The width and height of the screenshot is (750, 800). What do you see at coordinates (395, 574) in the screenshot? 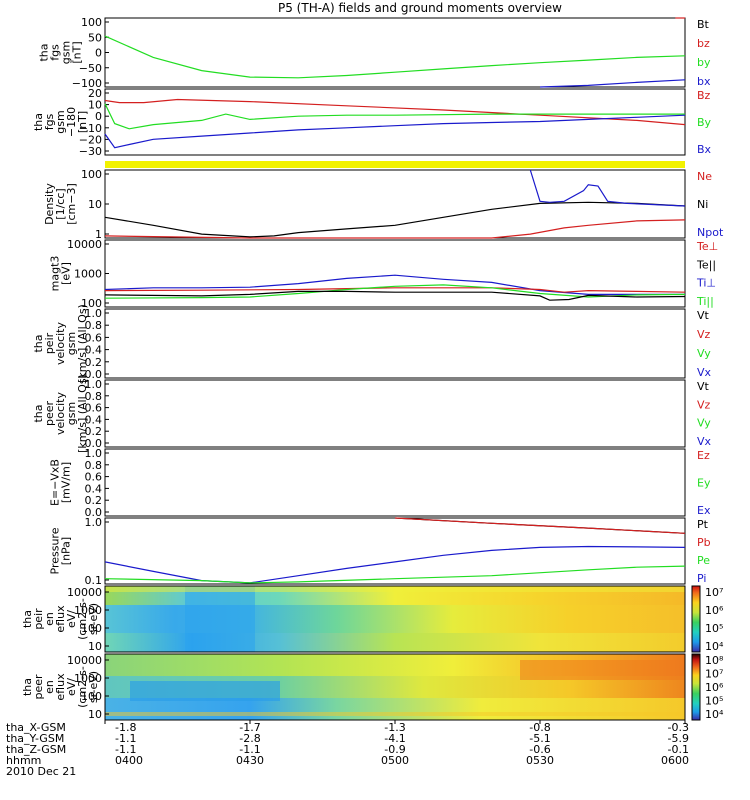
I see `series-pe-line` at bounding box center [395, 574].